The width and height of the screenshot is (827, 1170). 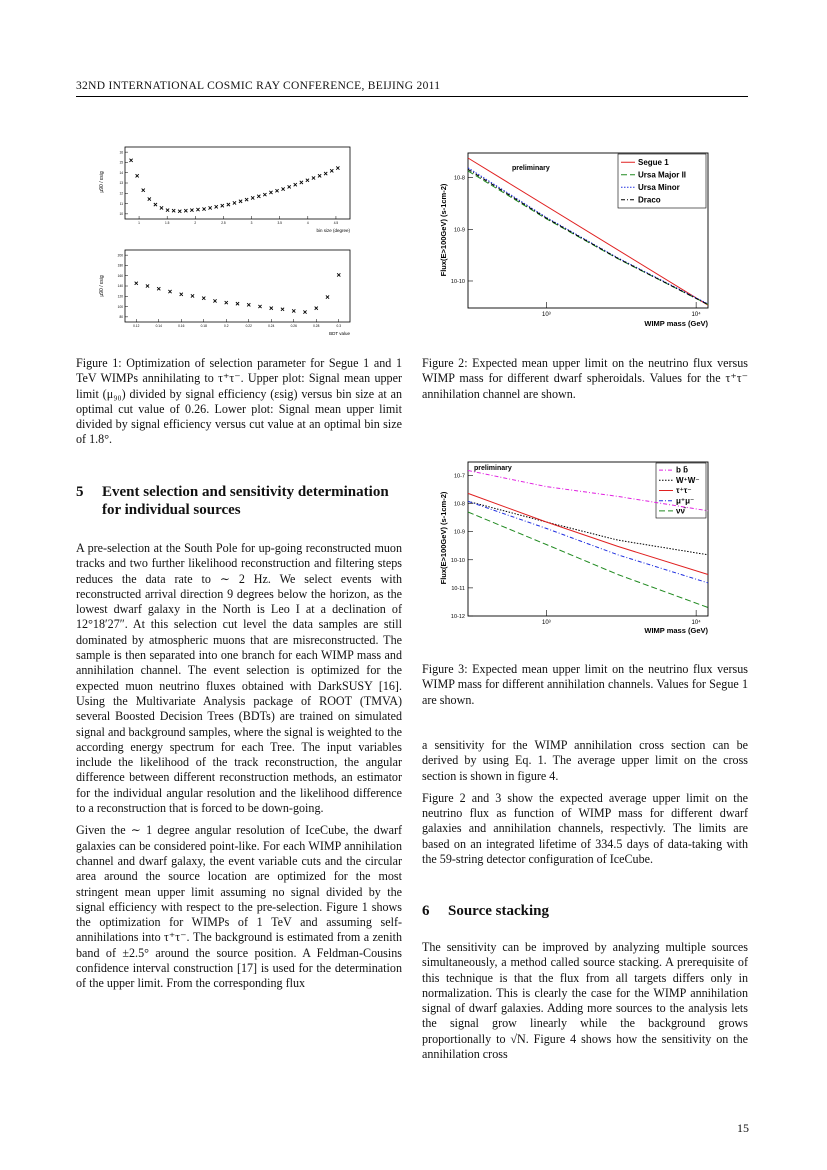 What do you see at coordinates (443, 537) in the screenshot?
I see `fig3-ylabel: Flux(E>100GeV) (s-1cm-2)` at bounding box center [443, 537].